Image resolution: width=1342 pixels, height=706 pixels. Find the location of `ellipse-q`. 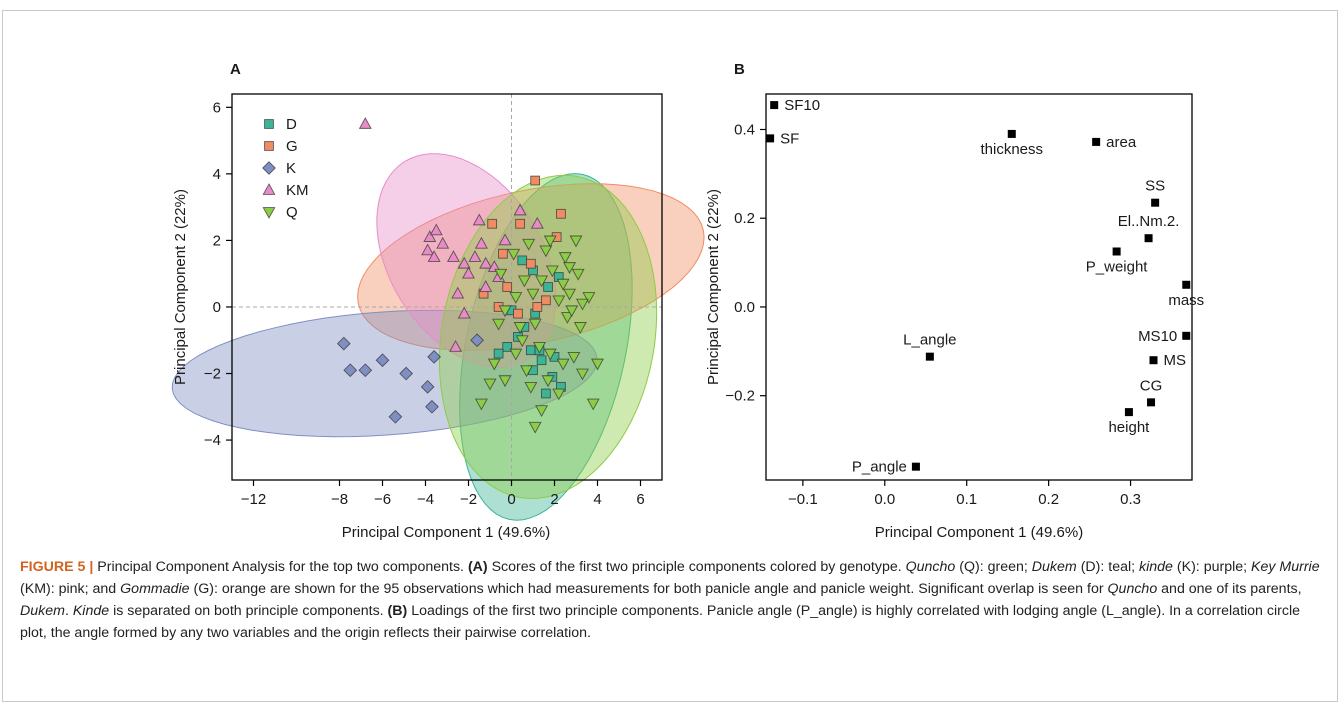

ellipse-q is located at coordinates (548, 337).